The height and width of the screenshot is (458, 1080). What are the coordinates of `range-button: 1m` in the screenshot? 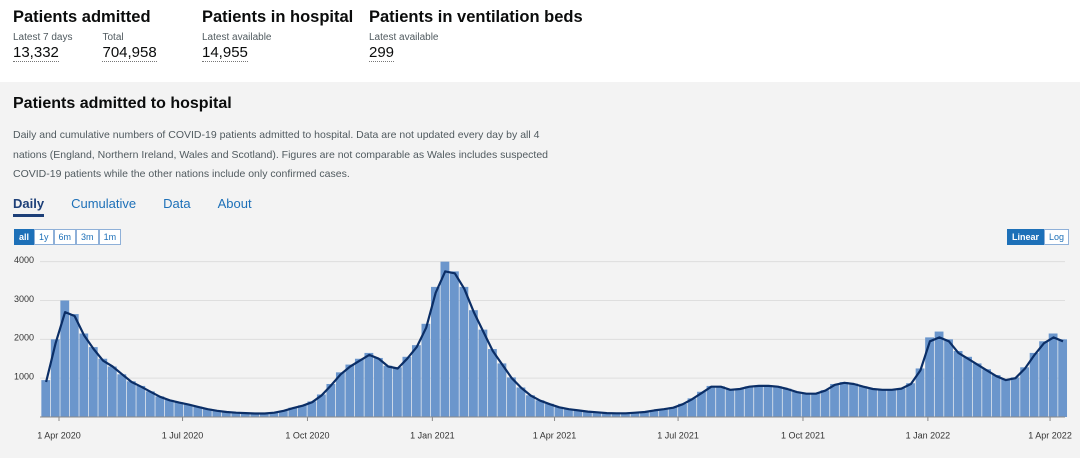 It's located at (110, 237).